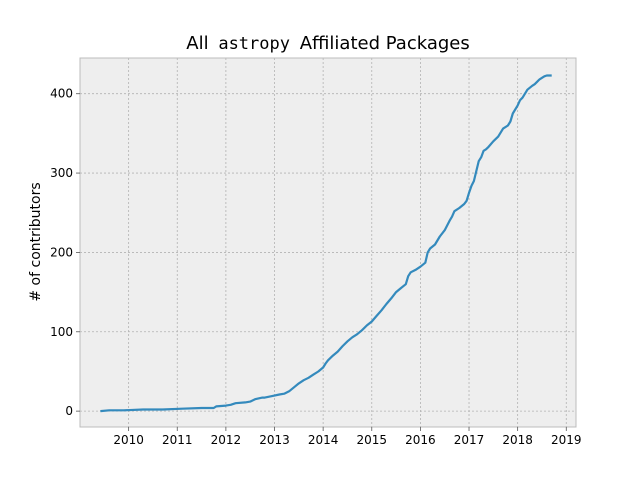 The image size is (640, 480). What do you see at coordinates (61, 332) in the screenshot?
I see `y-tick-label: 100` at bounding box center [61, 332].